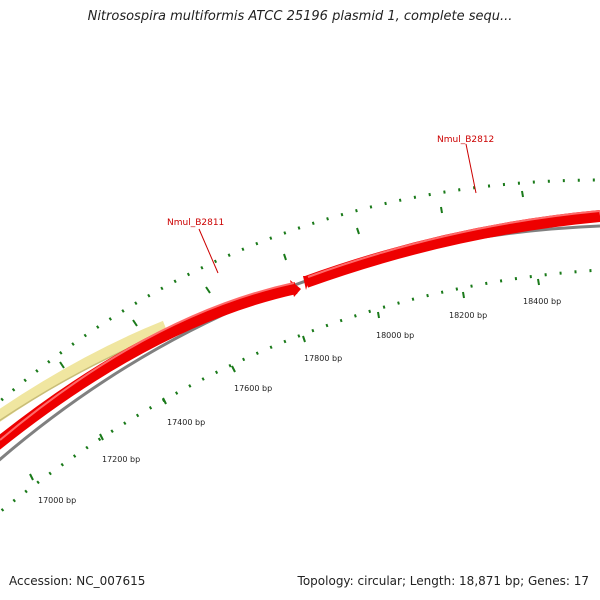  What do you see at coordinates (253, 388) in the screenshot?
I see `tick-label-17600: 17600 bp` at bounding box center [253, 388].